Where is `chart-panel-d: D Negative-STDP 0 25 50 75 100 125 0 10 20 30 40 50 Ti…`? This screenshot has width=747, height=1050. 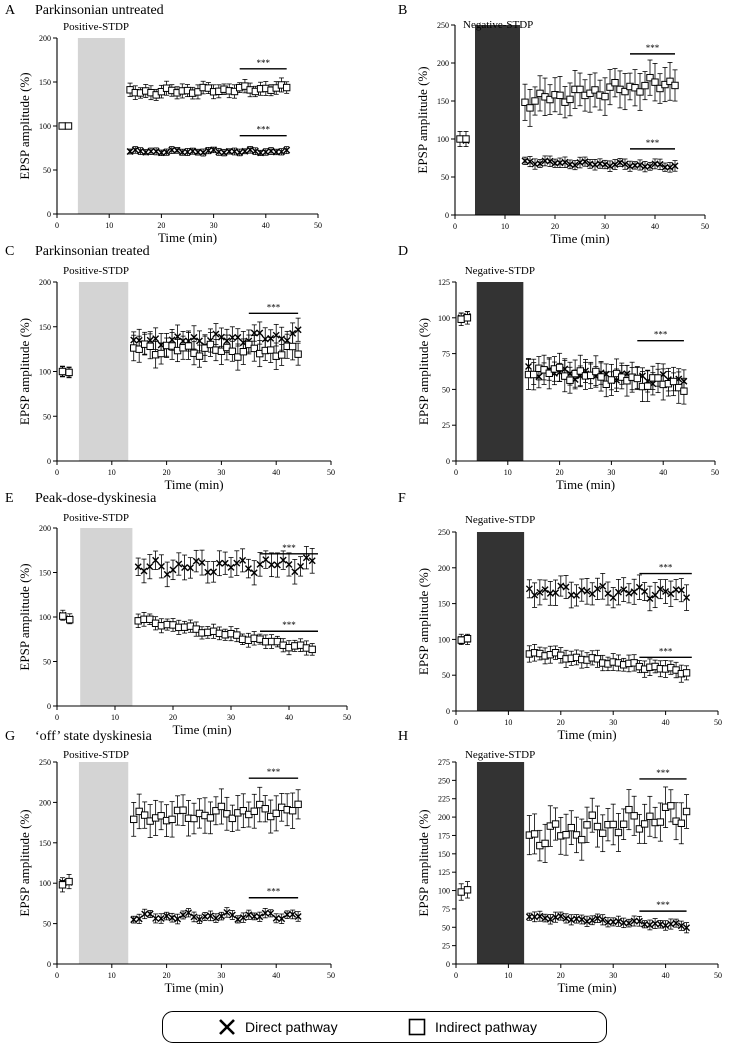
chart-panel-d: D Negative-STDP 0 25 50 75 100 125 0 10 20 30 40 50 Ti… is located at coordinates (558, 368).